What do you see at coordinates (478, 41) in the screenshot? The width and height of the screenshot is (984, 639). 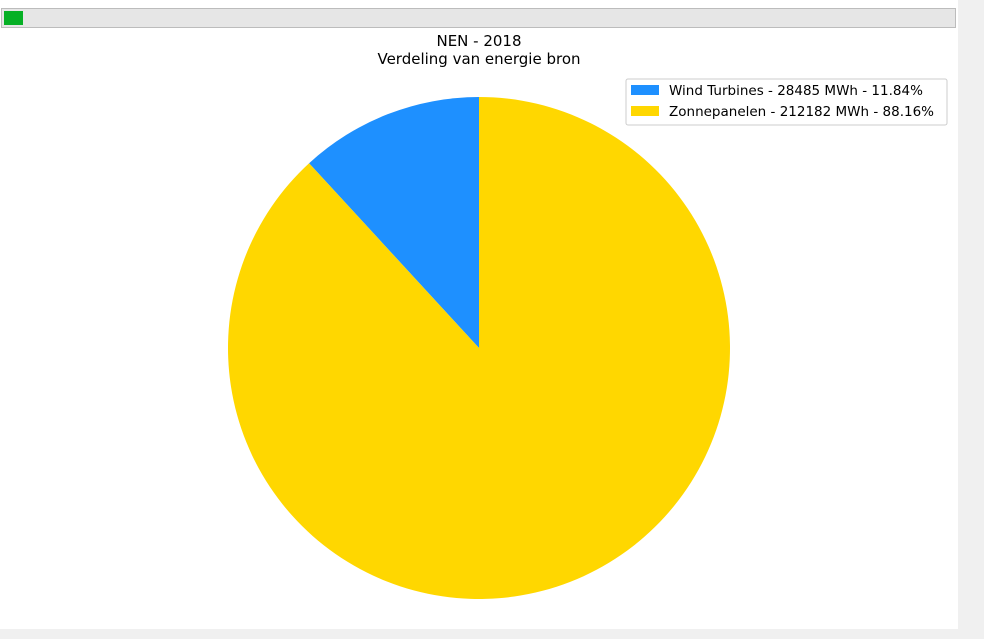 I see `chart-title: NEN - 2018` at bounding box center [478, 41].